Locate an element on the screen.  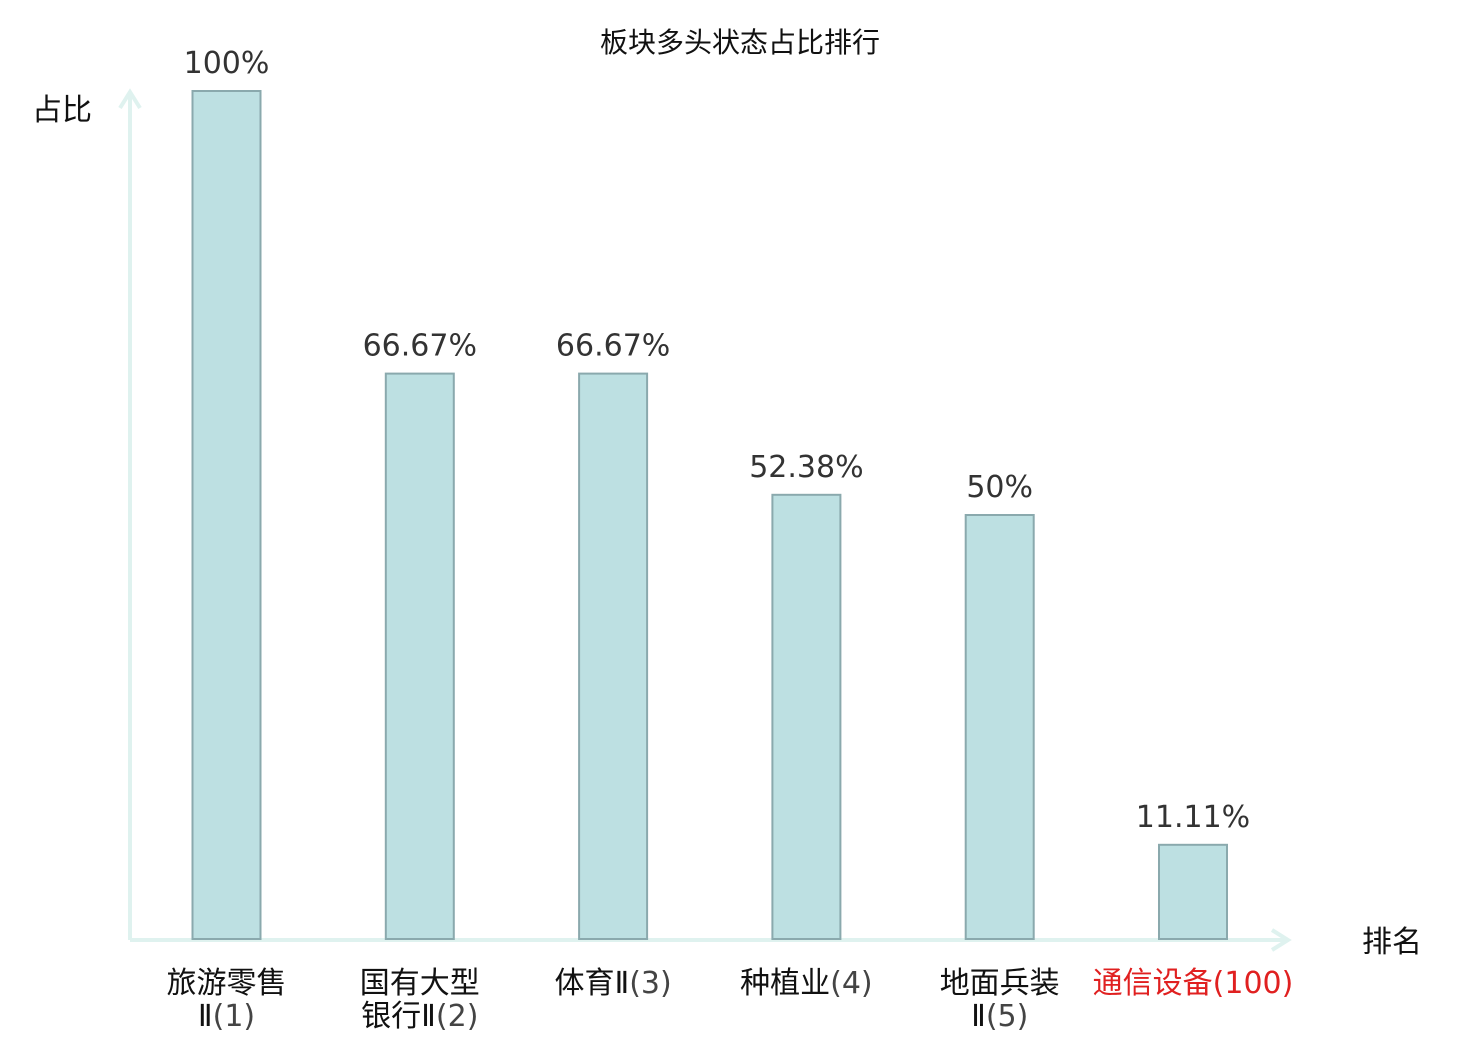
value-label: 100% is located at coordinates (227, 63).